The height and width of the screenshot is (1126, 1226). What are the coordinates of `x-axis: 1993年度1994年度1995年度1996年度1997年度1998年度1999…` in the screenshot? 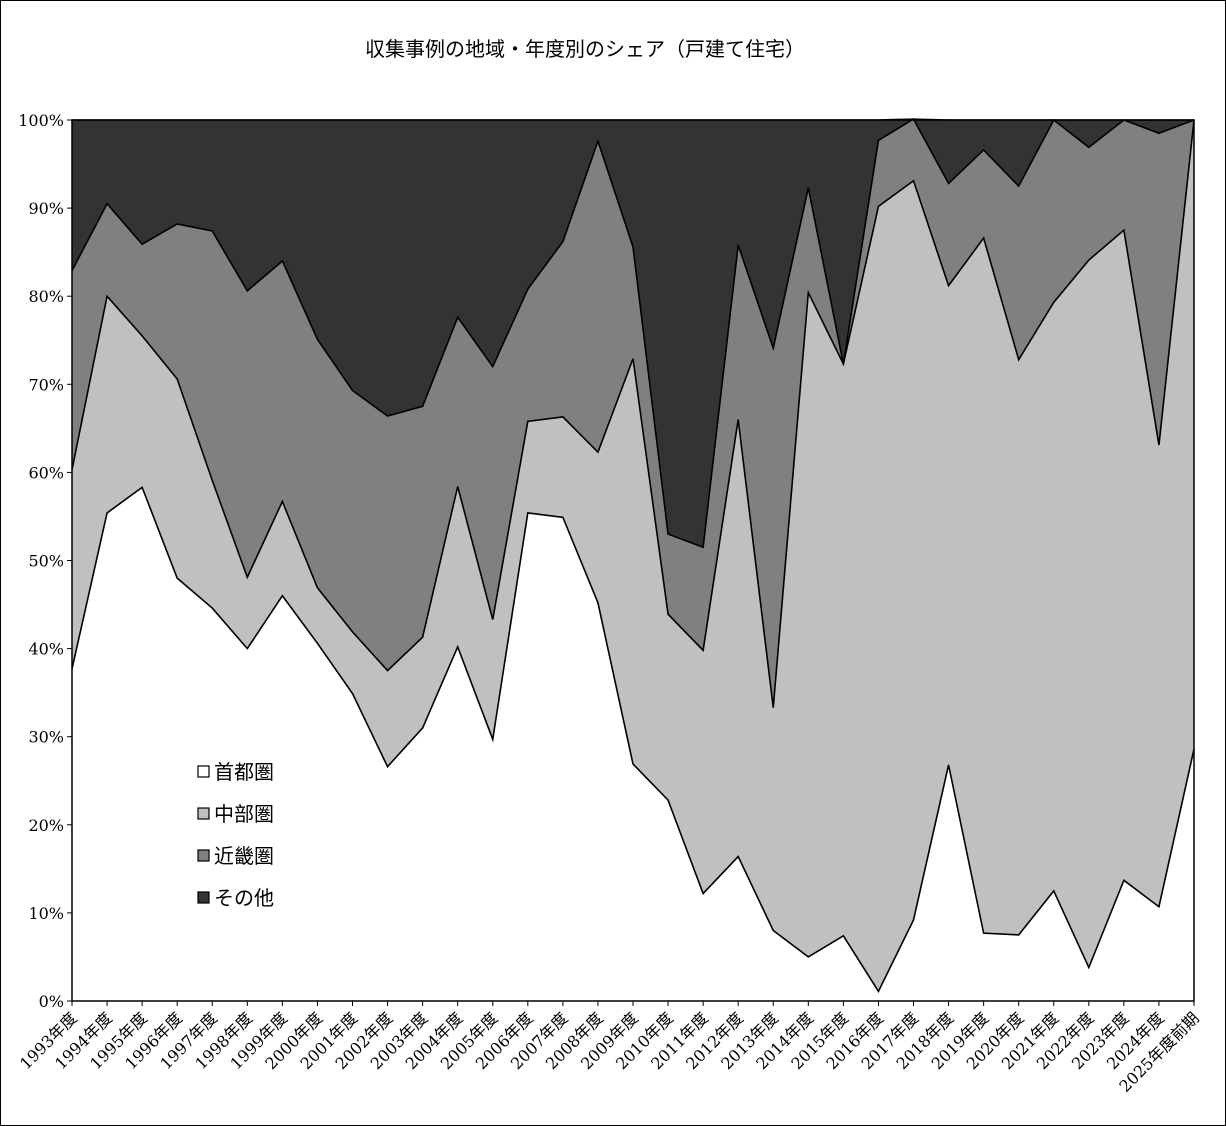 It's located at (609, 1048).